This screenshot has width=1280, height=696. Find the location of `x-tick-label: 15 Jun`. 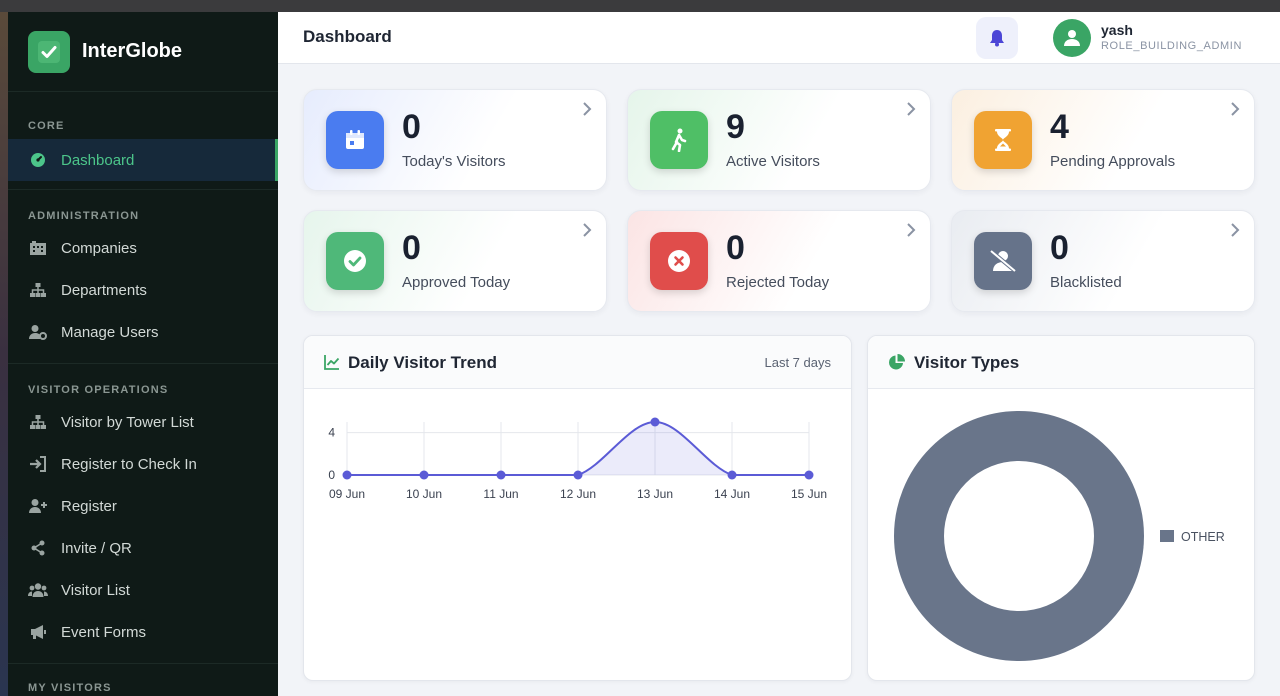

x-tick-label: 15 Jun is located at coordinates (809, 494).